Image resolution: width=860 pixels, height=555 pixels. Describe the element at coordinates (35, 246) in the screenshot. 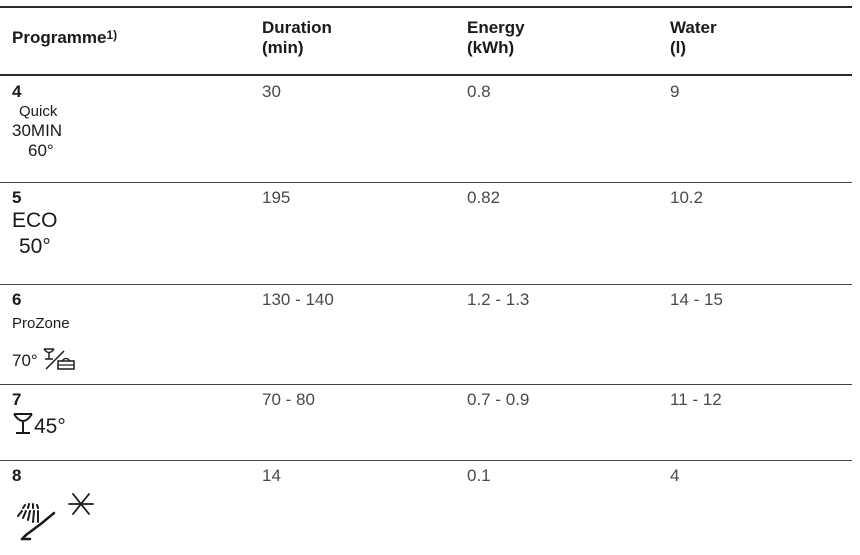

I see `programme-temperature: 50°` at that location.